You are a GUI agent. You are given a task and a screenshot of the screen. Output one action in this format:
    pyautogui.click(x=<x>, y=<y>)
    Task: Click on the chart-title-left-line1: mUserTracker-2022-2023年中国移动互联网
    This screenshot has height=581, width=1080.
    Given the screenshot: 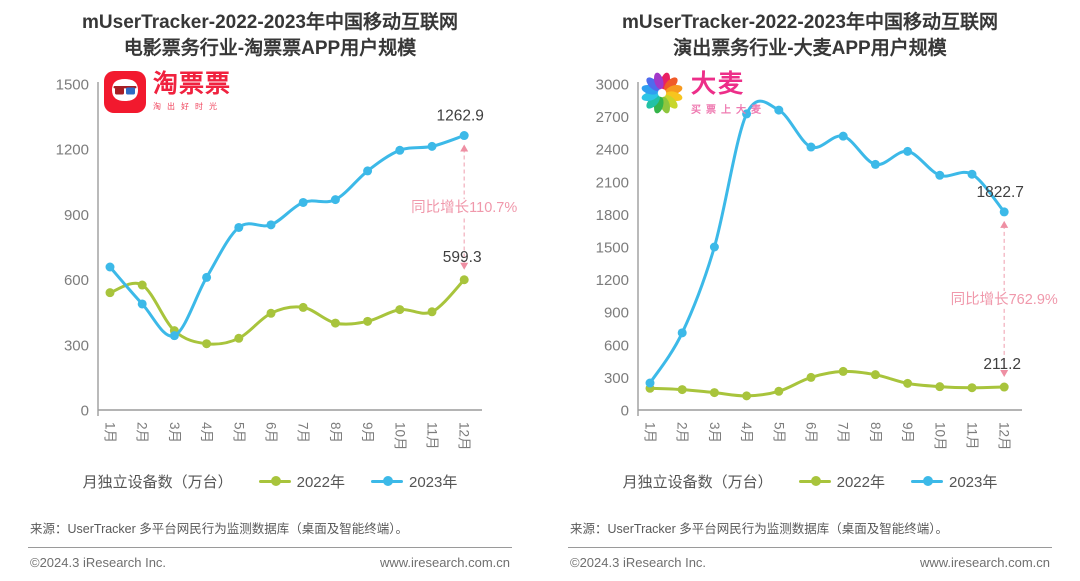 What is the action you would take?
    pyautogui.click(x=270, y=22)
    